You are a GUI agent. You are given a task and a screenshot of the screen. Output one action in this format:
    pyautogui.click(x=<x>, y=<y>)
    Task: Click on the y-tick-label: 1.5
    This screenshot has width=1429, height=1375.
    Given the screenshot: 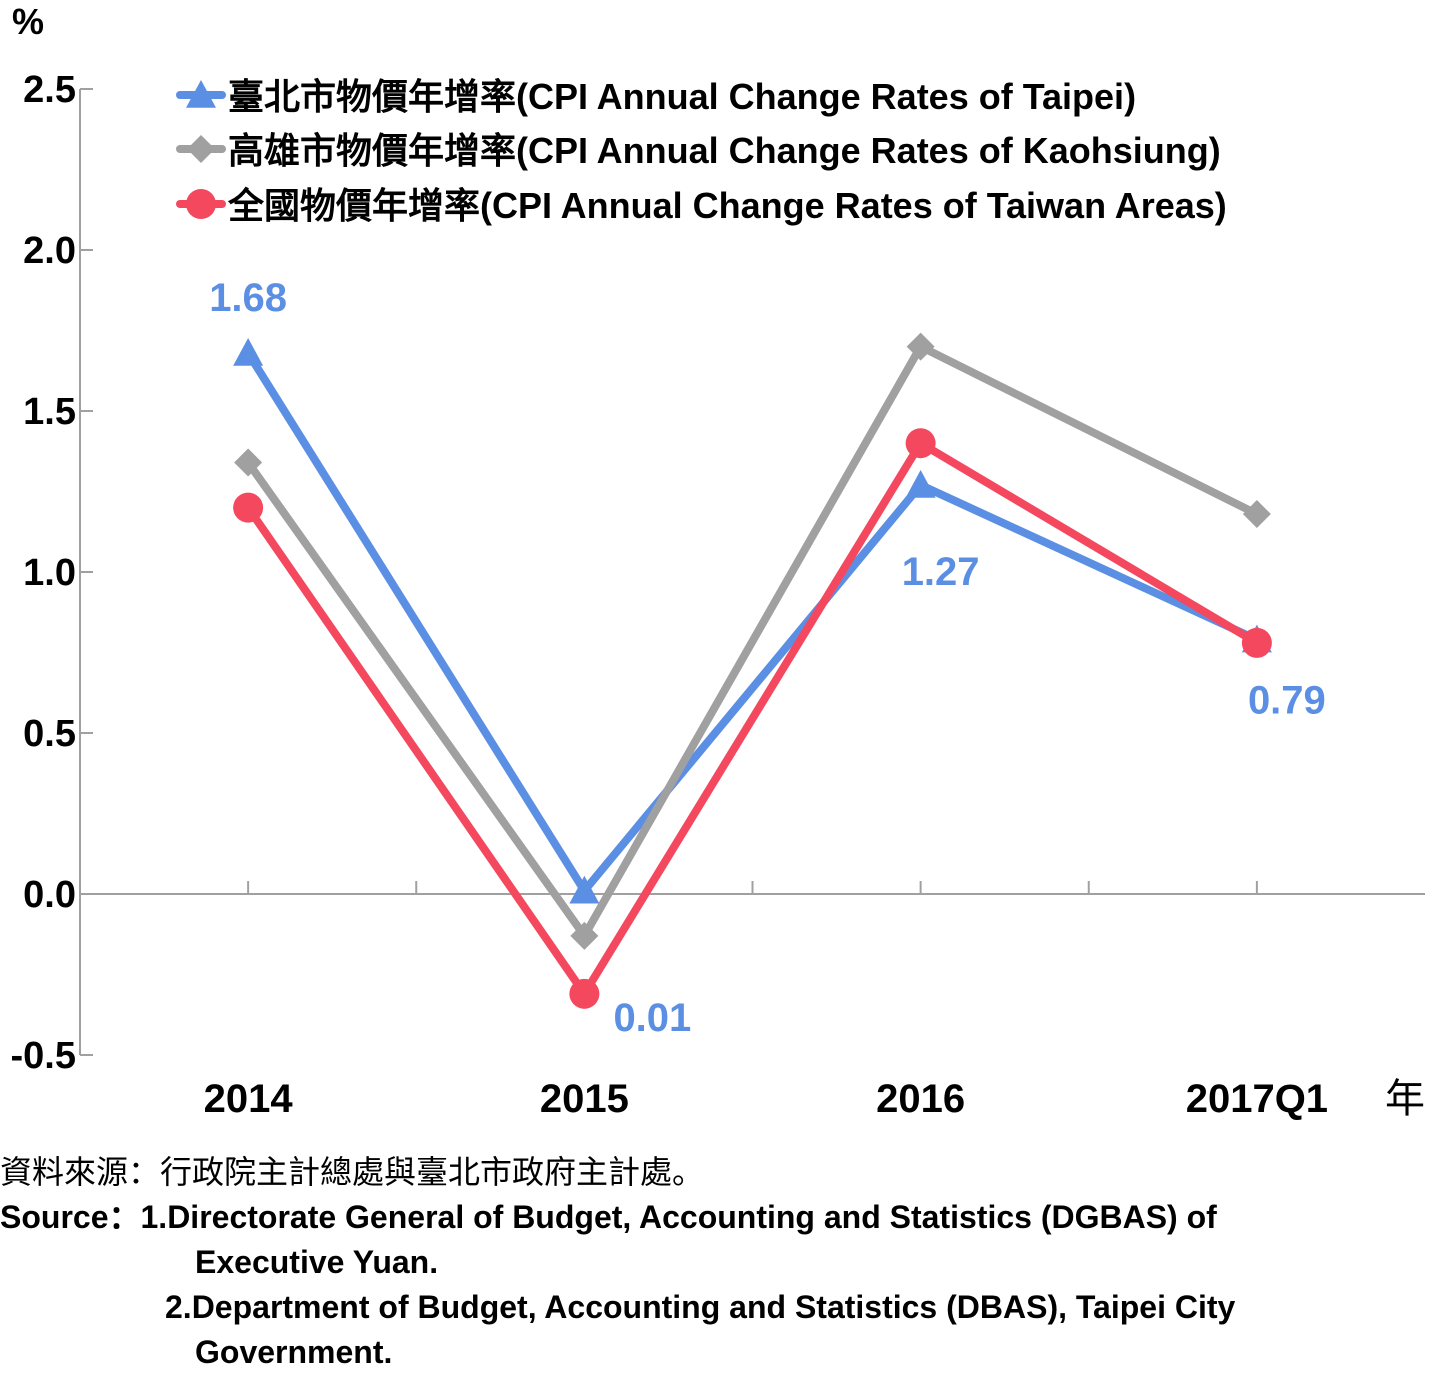 What is the action you would take?
    pyautogui.click(x=49, y=412)
    